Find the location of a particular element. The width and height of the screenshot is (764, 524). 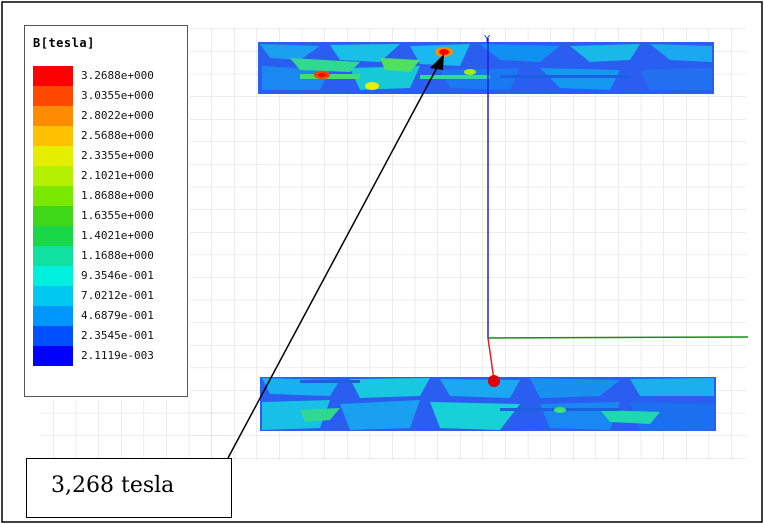

legend-label: 2.3545e-001 is located at coordinates (117, 335).